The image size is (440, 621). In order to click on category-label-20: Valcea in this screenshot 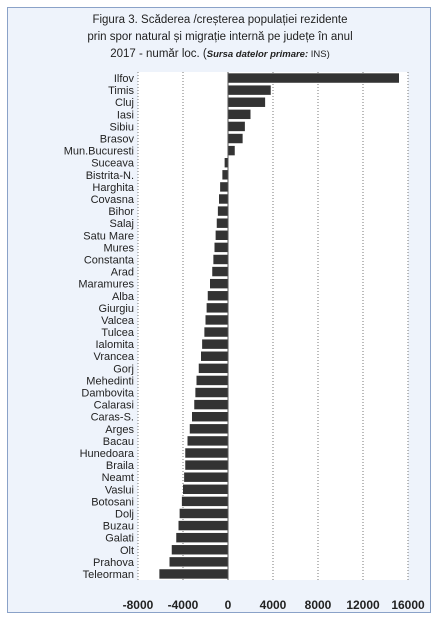, I will do `click(118, 321)`.